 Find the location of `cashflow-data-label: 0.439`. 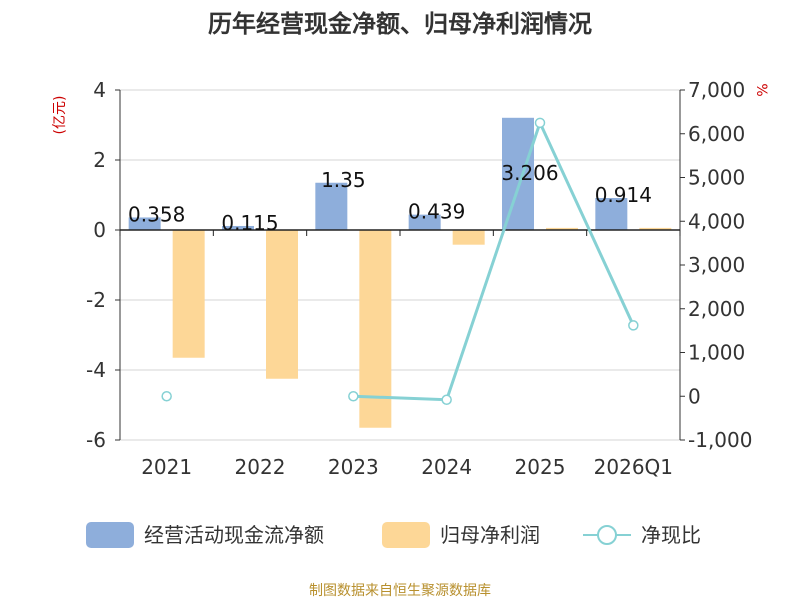

cashflow-data-label: 0.439 is located at coordinates (436, 212).